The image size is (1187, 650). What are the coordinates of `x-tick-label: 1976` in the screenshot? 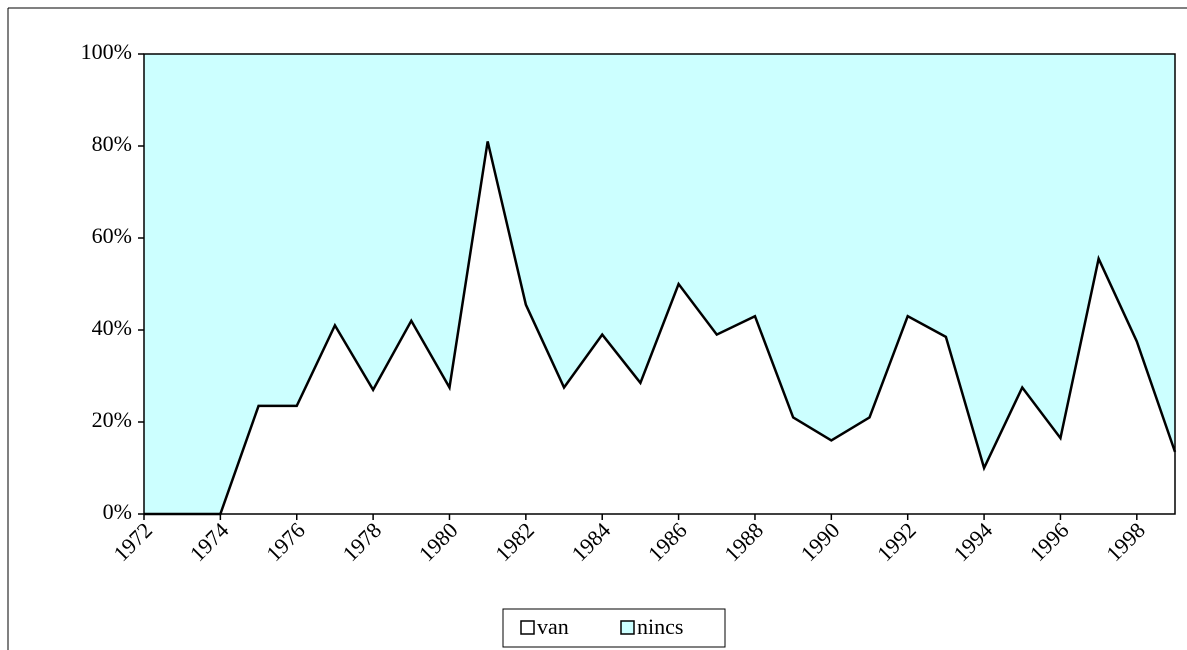 It's located at (285, 541).